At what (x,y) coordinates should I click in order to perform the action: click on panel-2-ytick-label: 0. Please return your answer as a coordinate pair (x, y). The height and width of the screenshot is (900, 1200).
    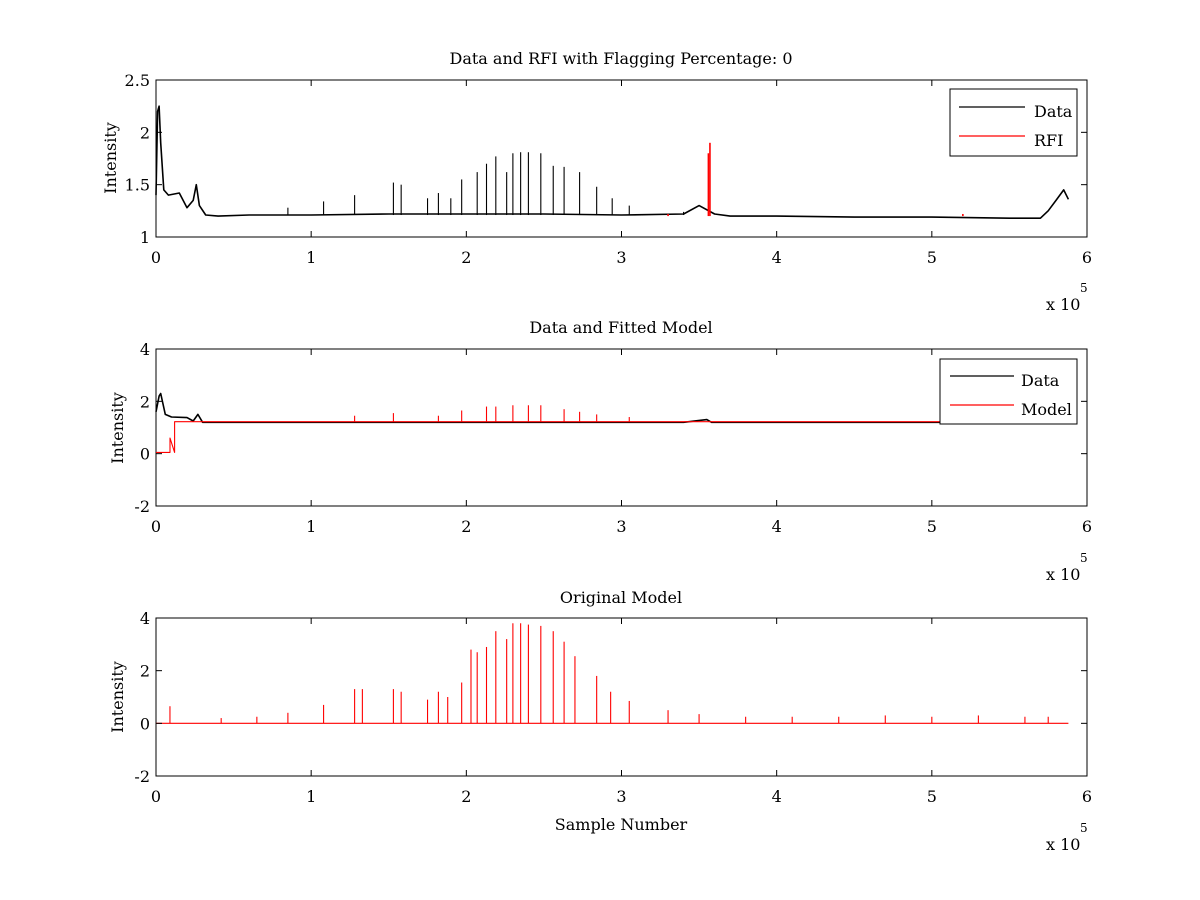
    Looking at the image, I should click on (145, 454).